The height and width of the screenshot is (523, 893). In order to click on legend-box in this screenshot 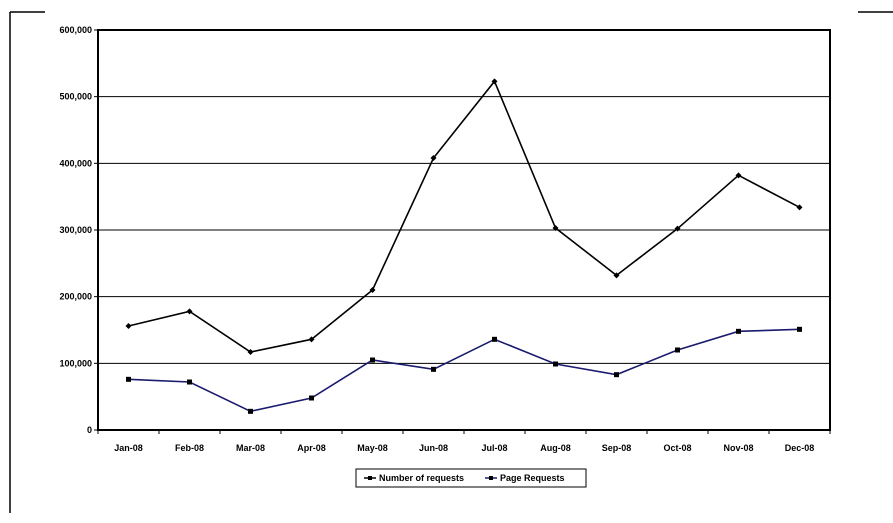, I will do `click(471, 478)`.